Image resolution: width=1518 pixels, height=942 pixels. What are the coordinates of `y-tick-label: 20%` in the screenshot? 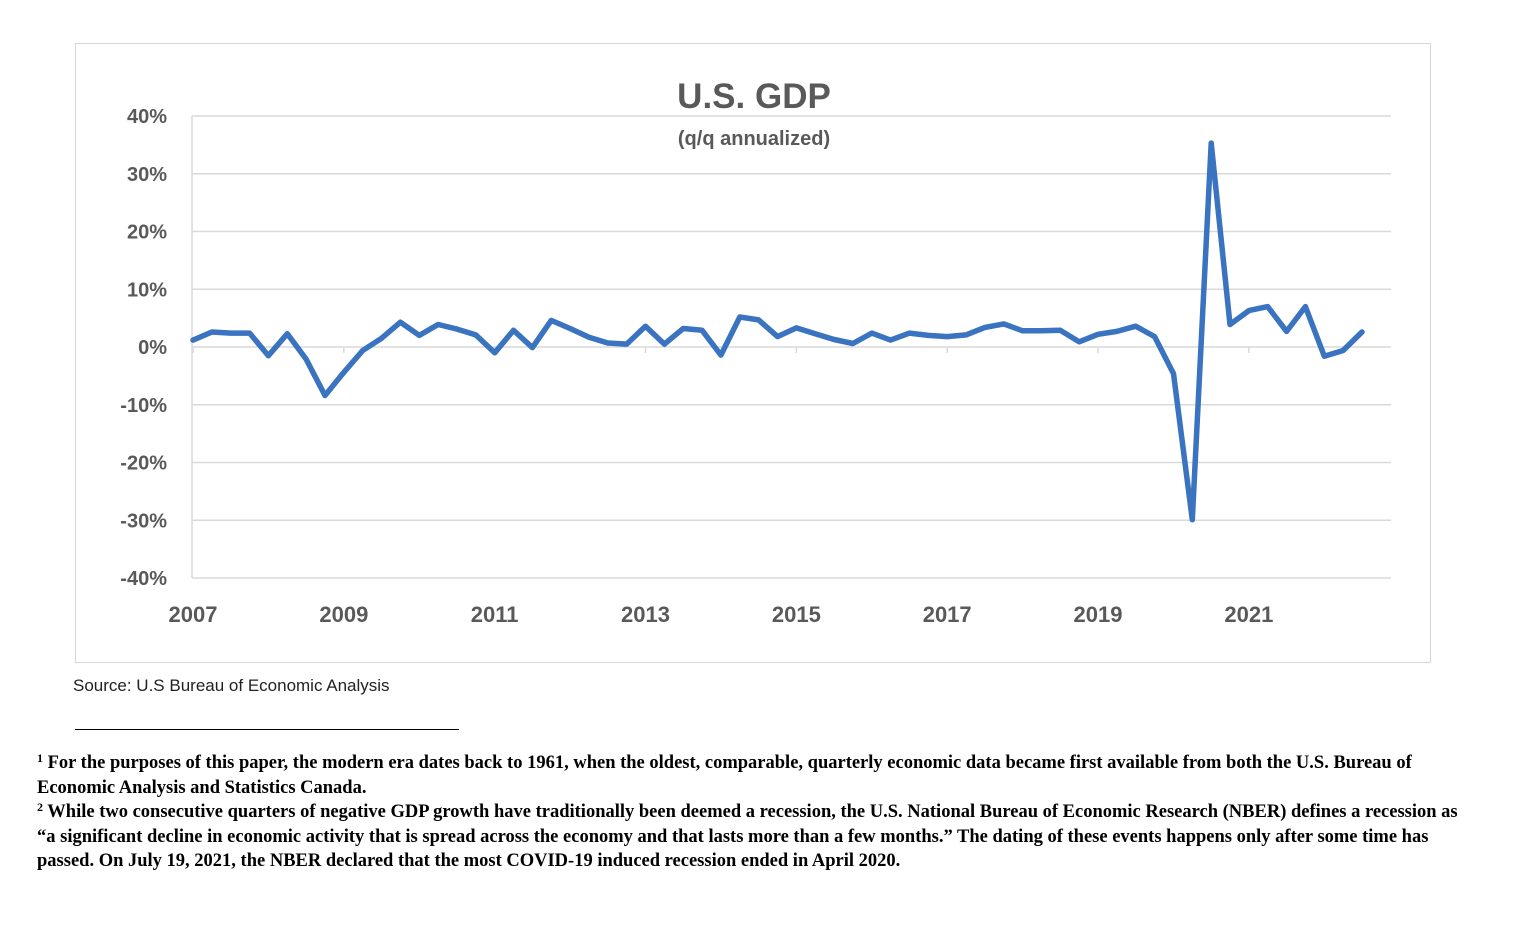 It's located at (147, 233).